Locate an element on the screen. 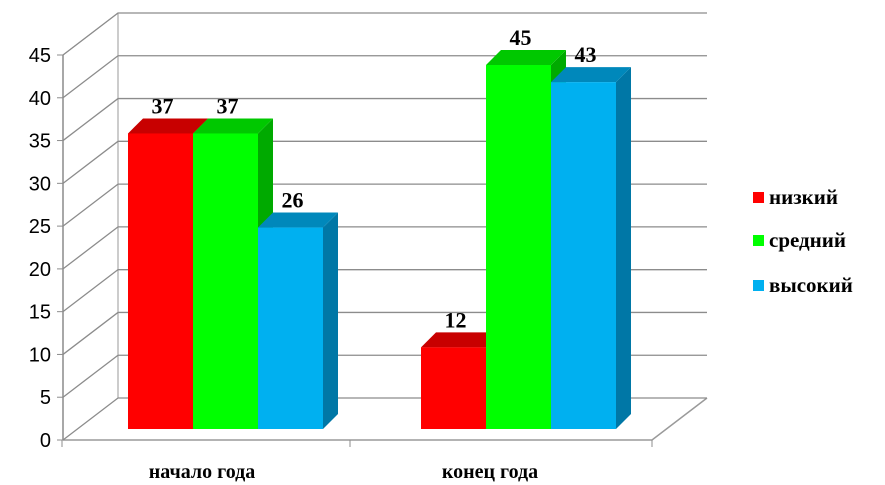  data-label: 12 is located at coordinates (456, 319).